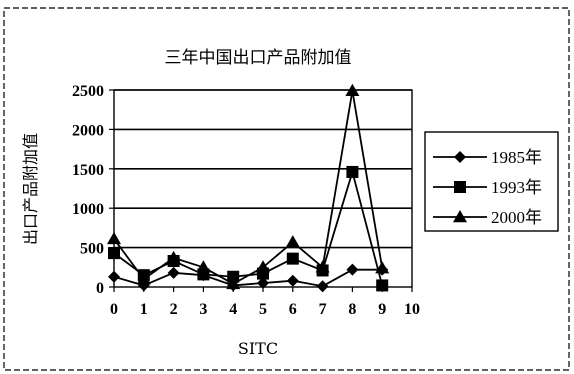  Describe the element at coordinates (412, 309) in the screenshot. I see `x-tick-label-10: 10` at that location.